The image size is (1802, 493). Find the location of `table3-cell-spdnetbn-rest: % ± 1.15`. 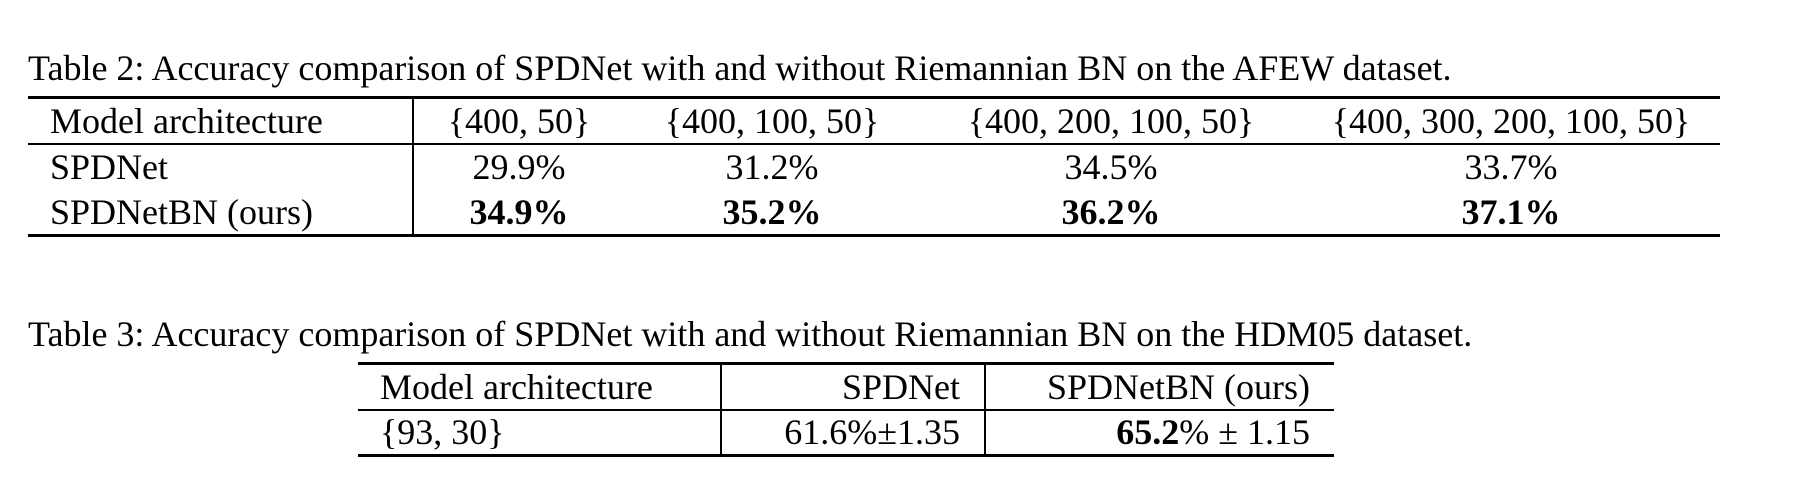

table3-cell-spdnetbn-rest: % ± 1.15 is located at coordinates (1244, 432).